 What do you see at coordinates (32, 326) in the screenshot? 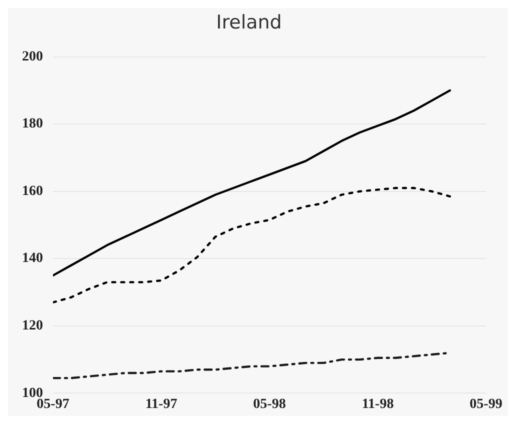
I see `y-tick-label: 120` at bounding box center [32, 326].